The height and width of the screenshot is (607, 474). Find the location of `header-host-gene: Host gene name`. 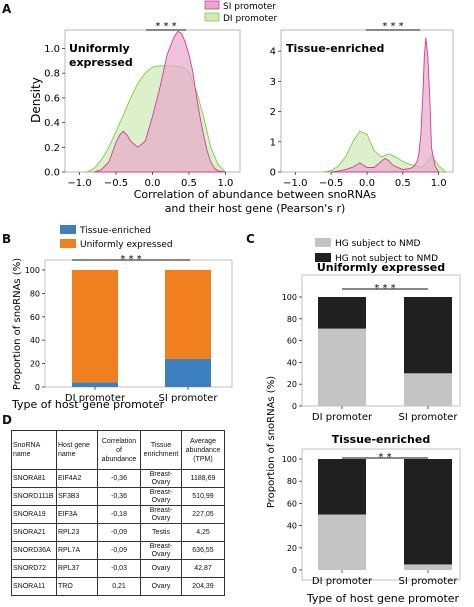

header-host-gene: Host gene name is located at coordinates (77, 450).